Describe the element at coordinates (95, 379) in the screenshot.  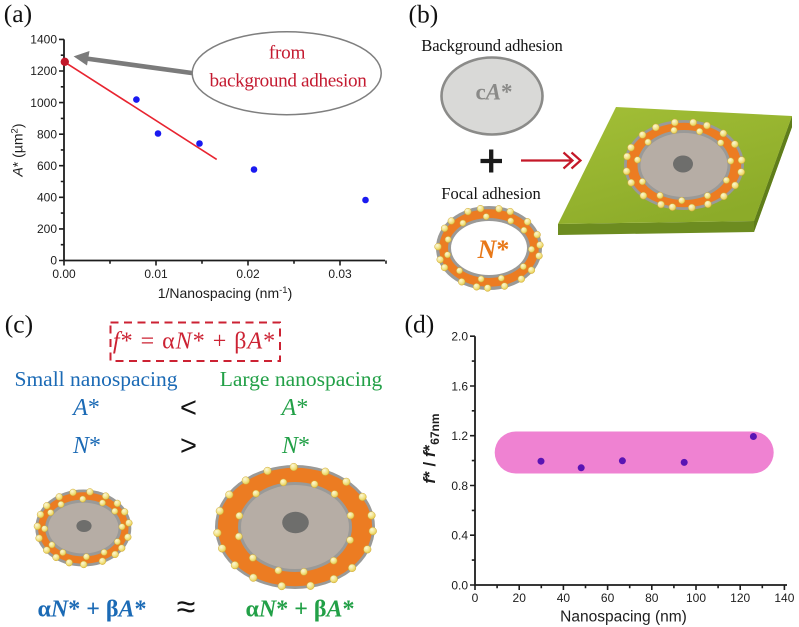
I see `svg-text: Small nanospacing` at that location.